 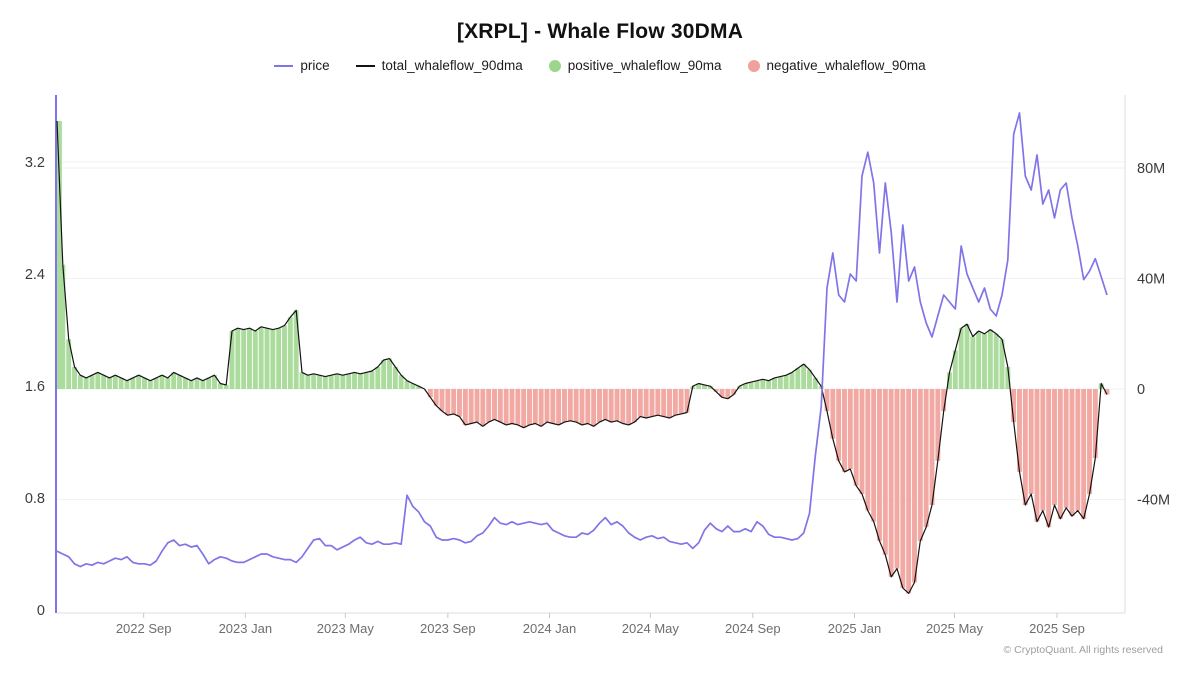 I want to click on price-line-swatch-icon, so click(x=284, y=65).